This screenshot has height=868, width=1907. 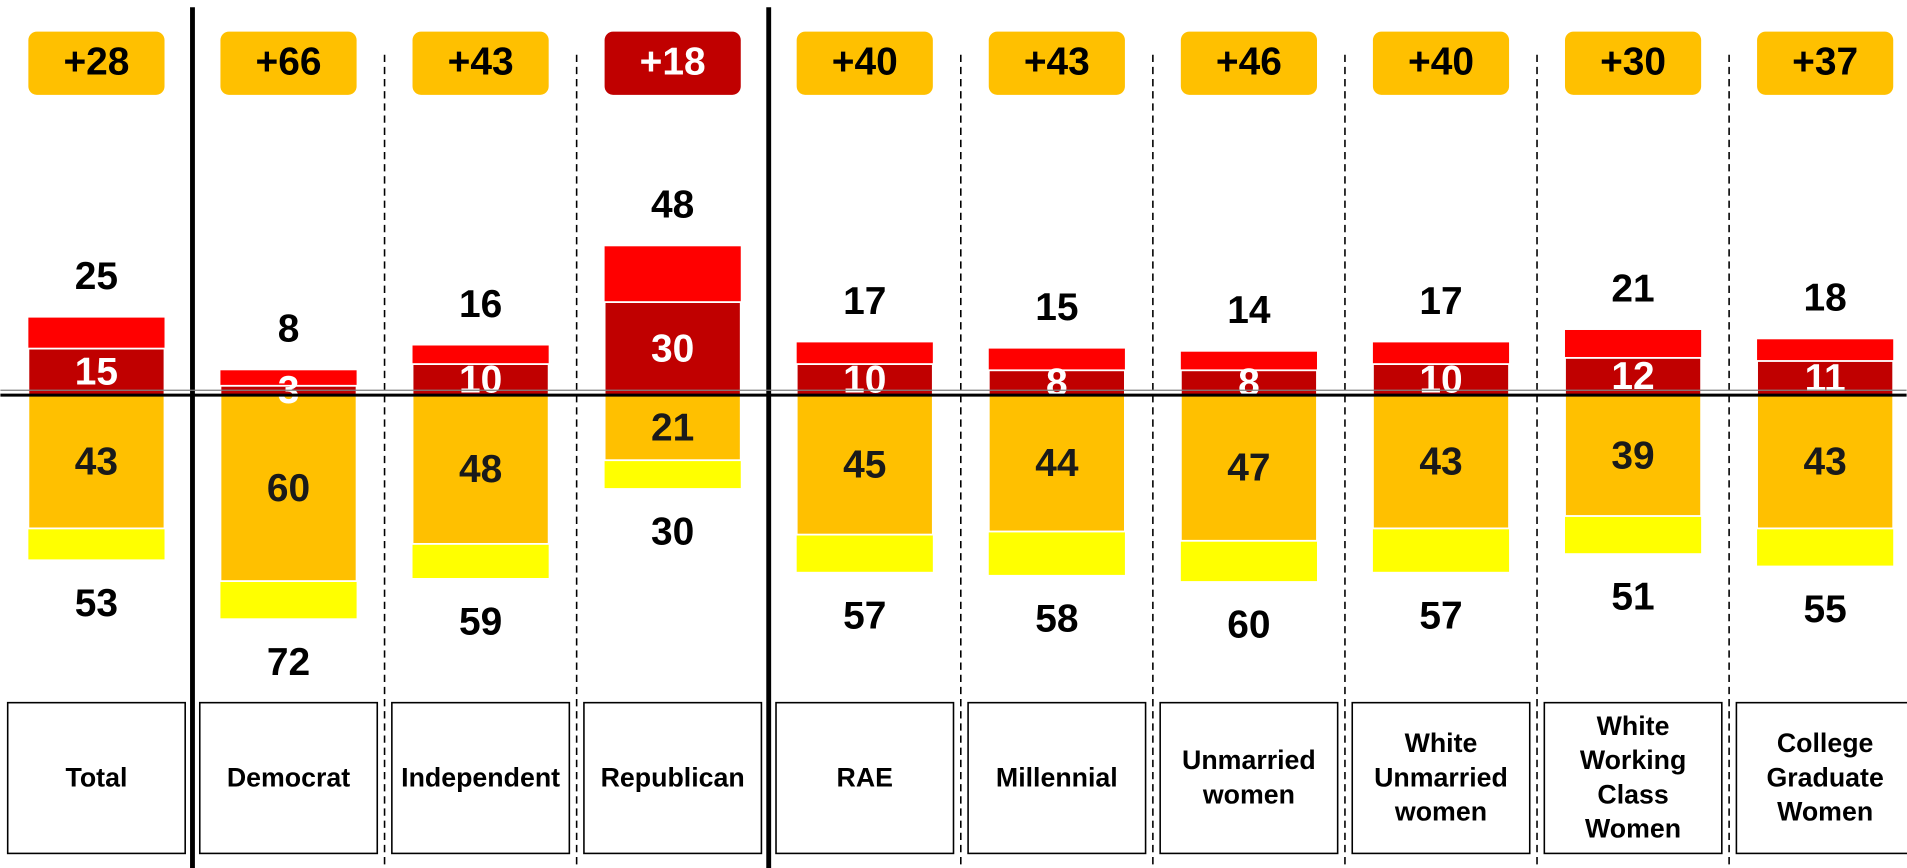 What do you see at coordinates (480, 304) in the screenshot?
I see `oppose-total-label: 16` at bounding box center [480, 304].